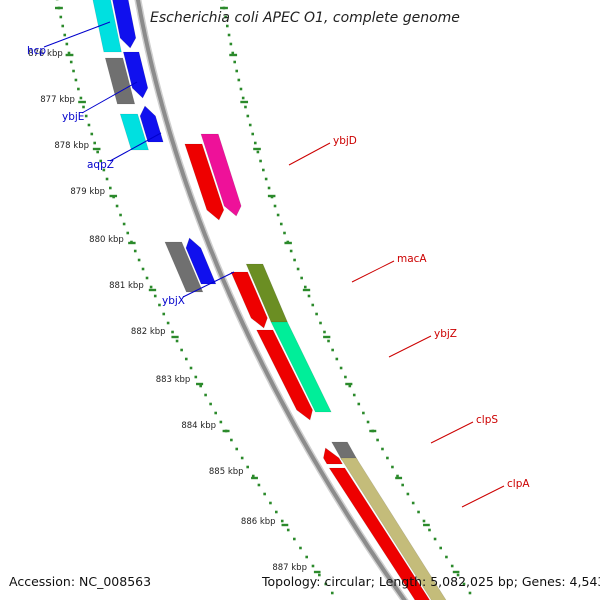  I want to click on ruler-label: 881 kbp, so click(126, 286).